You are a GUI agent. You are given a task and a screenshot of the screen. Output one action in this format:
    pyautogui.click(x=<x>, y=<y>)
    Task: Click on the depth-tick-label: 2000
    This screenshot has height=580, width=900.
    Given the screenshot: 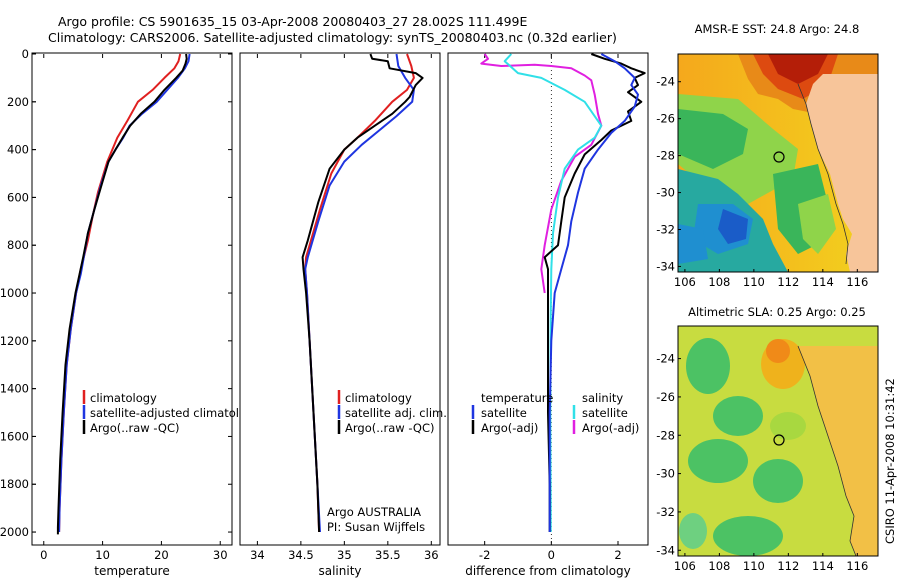 What is the action you would take?
    pyautogui.click(x=14, y=532)
    